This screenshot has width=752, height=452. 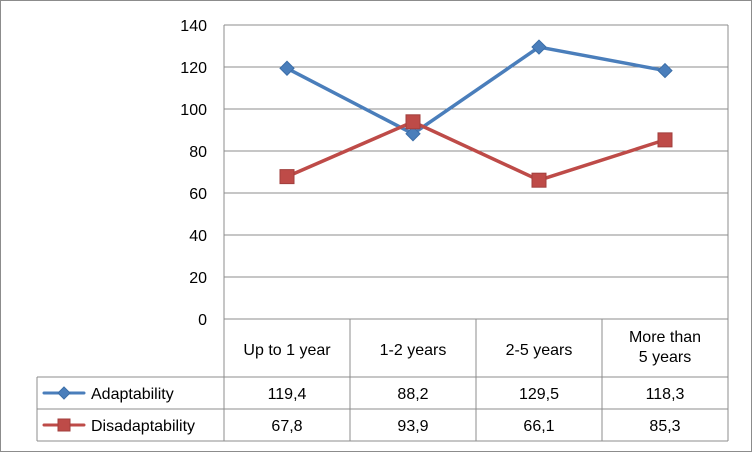 I want to click on y-tick-label: 140, so click(x=193, y=26).